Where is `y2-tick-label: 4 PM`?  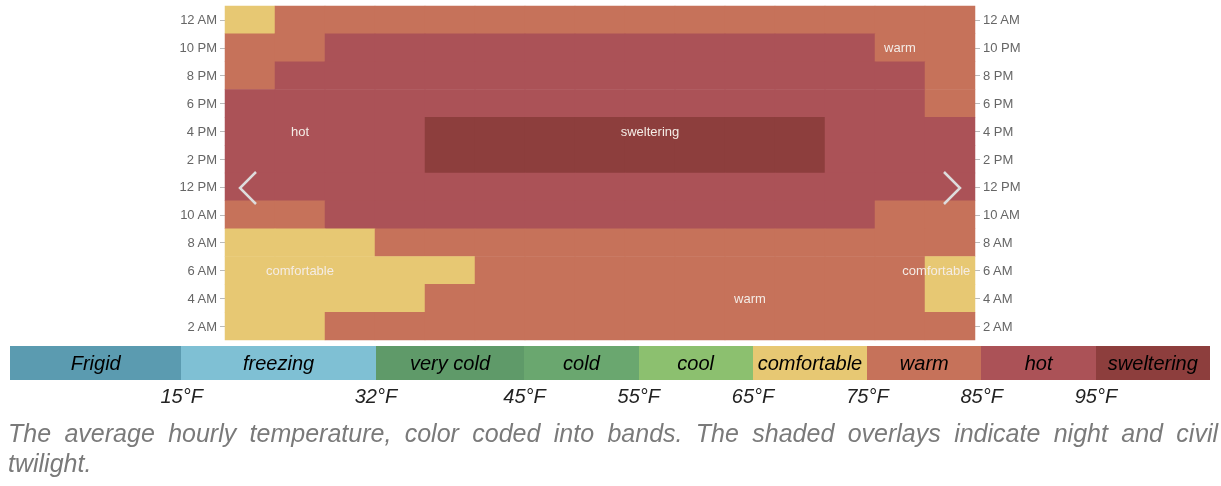 y2-tick-label: 4 PM is located at coordinates (998, 131).